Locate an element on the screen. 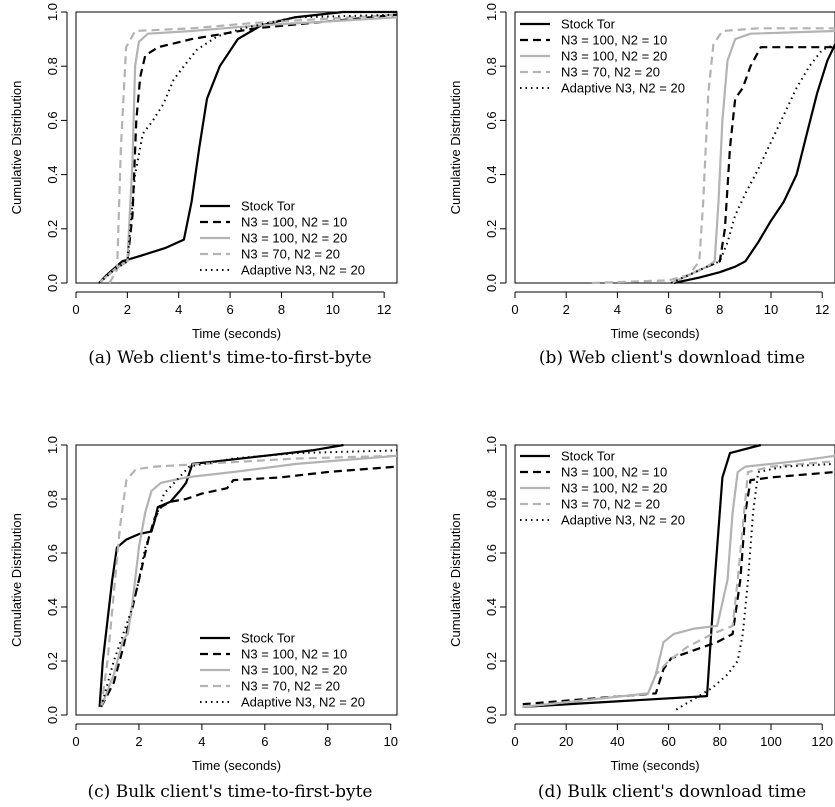 The height and width of the screenshot is (807, 835). x-tick-label: 80 is located at coordinates (720, 741).